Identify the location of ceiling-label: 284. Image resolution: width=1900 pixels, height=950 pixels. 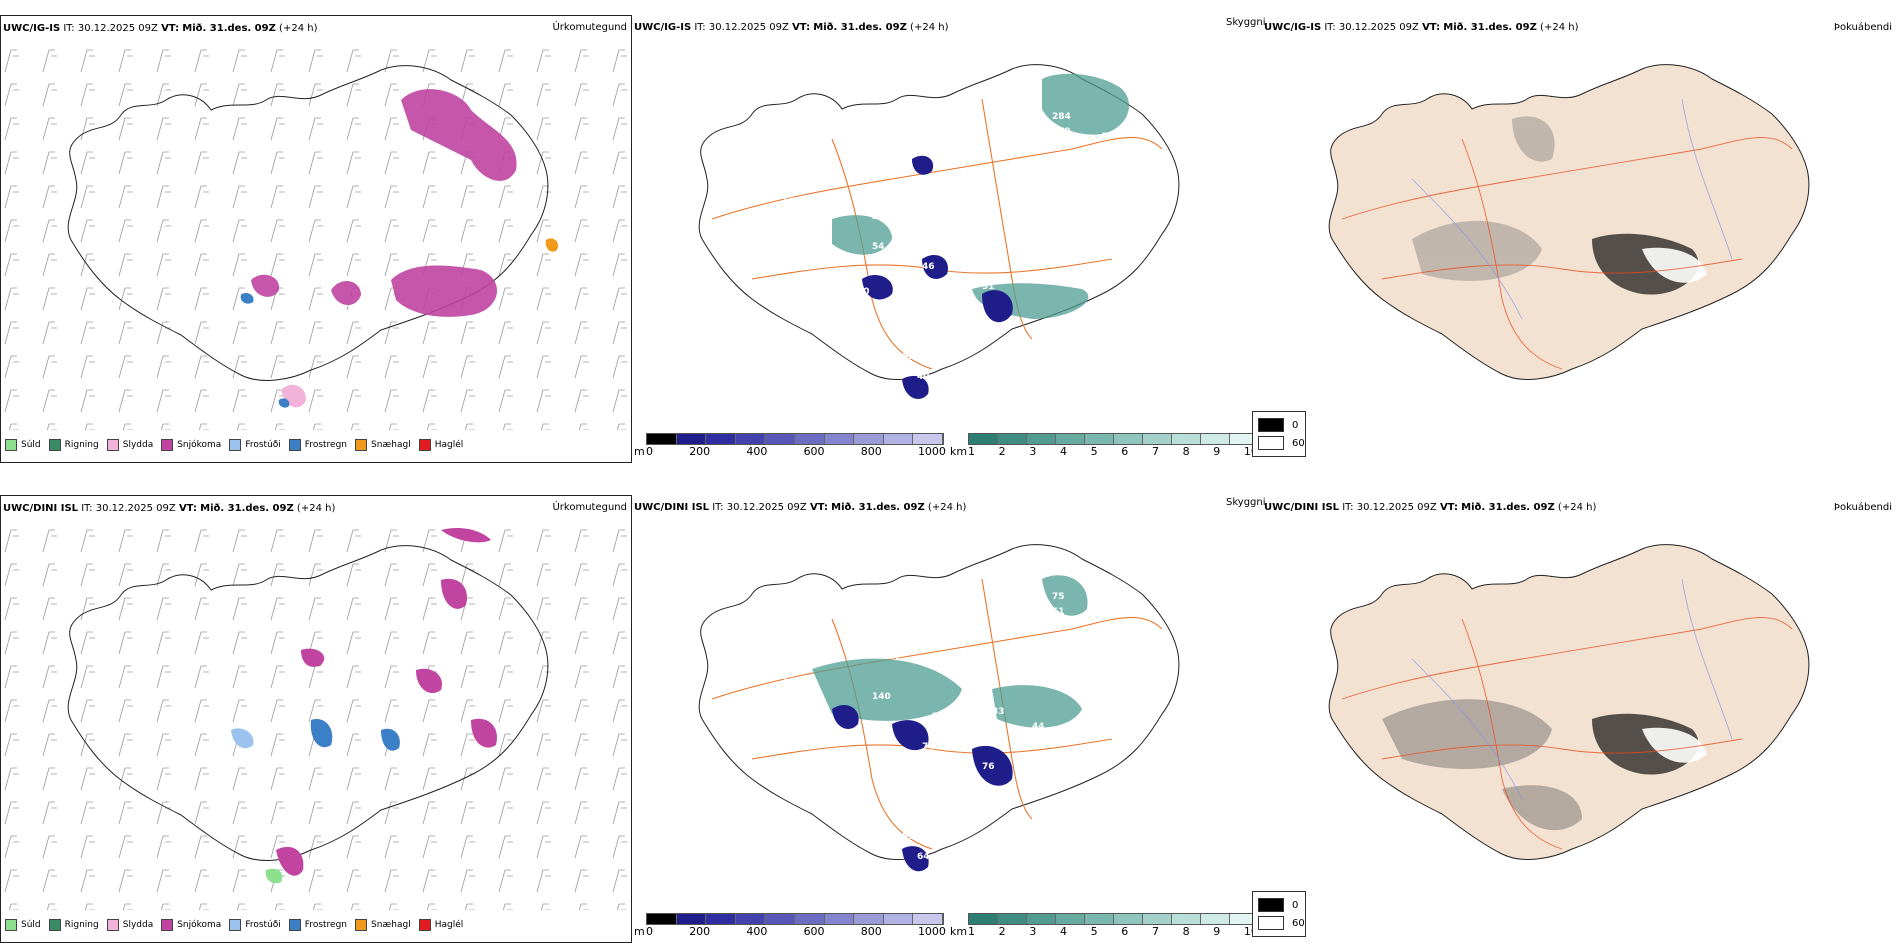
(1061, 117).